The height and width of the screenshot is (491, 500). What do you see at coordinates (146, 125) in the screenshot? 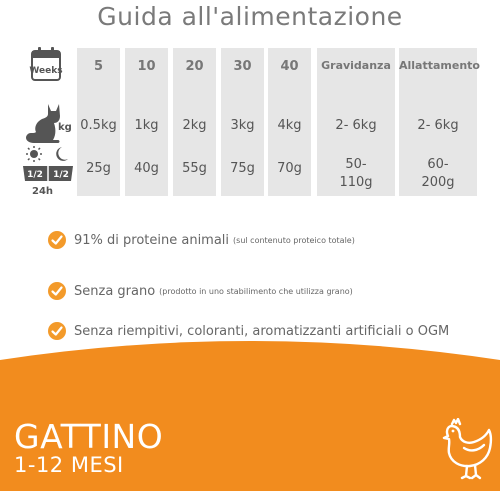
I see `weight-value: 1kg` at bounding box center [146, 125].